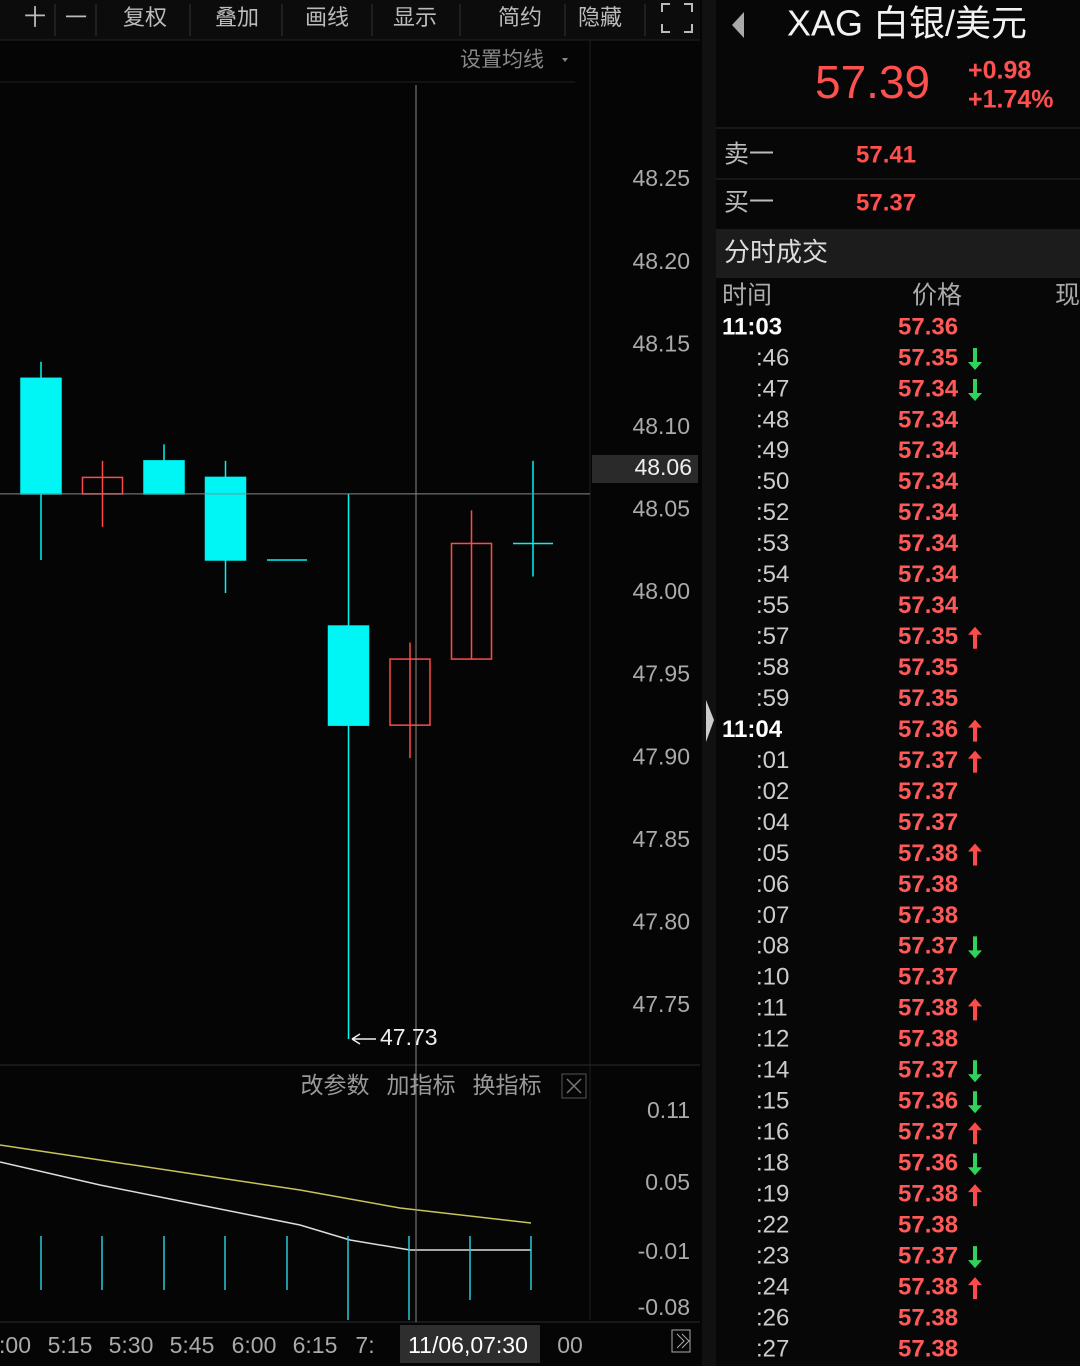 The width and height of the screenshot is (1080, 1366). Describe the element at coordinates (772, 636) in the screenshot. I see `trade-time: :57` at that location.